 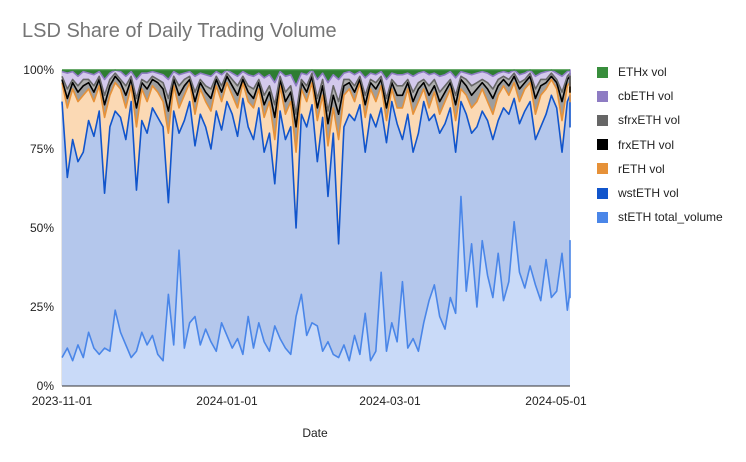 I want to click on y-tick-label: 75%, so click(x=41, y=149).